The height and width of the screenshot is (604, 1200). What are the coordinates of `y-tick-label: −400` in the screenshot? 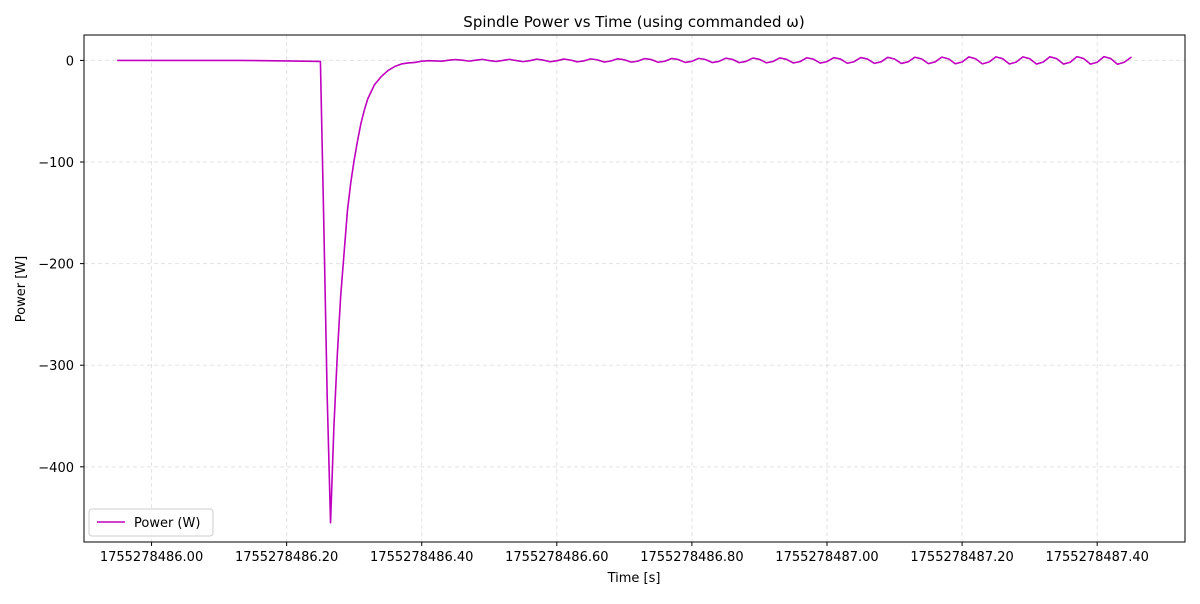 It's located at (56, 468).